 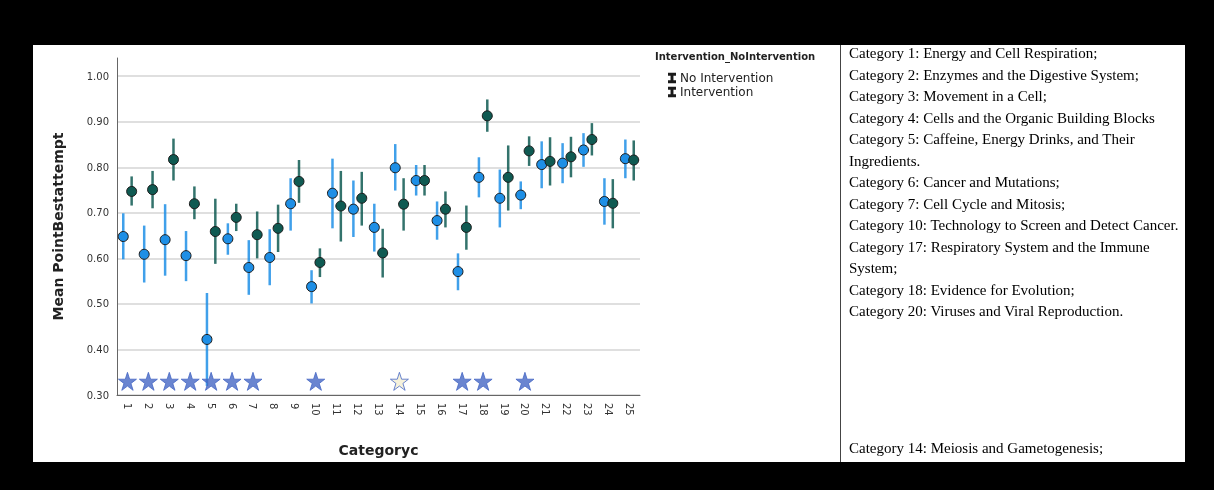 What do you see at coordinates (441, 409) in the screenshot?
I see `x-tick-label: 16` at bounding box center [441, 409].